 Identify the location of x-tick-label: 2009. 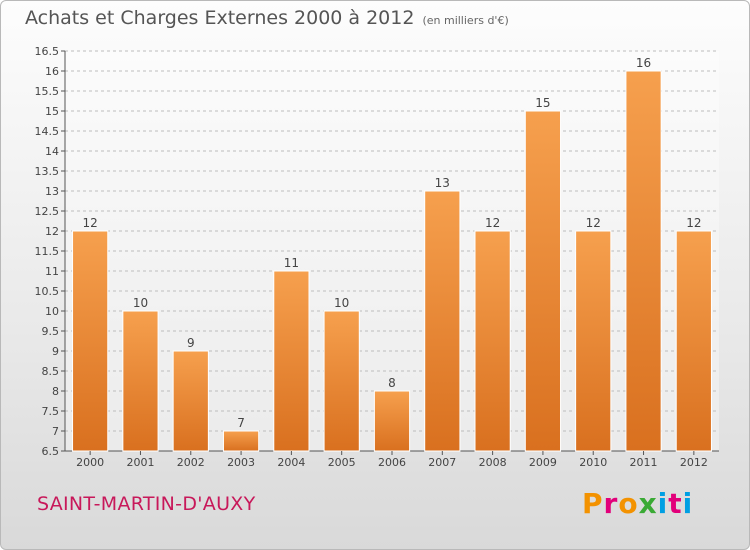
(543, 462).